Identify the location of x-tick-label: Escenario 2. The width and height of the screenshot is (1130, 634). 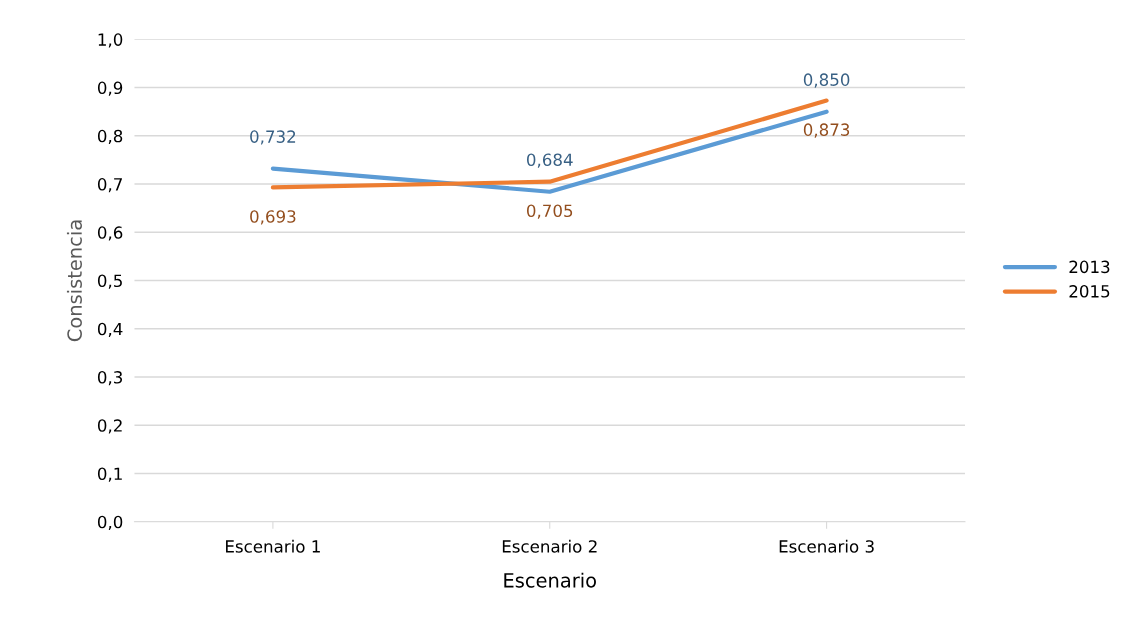
(549, 546).